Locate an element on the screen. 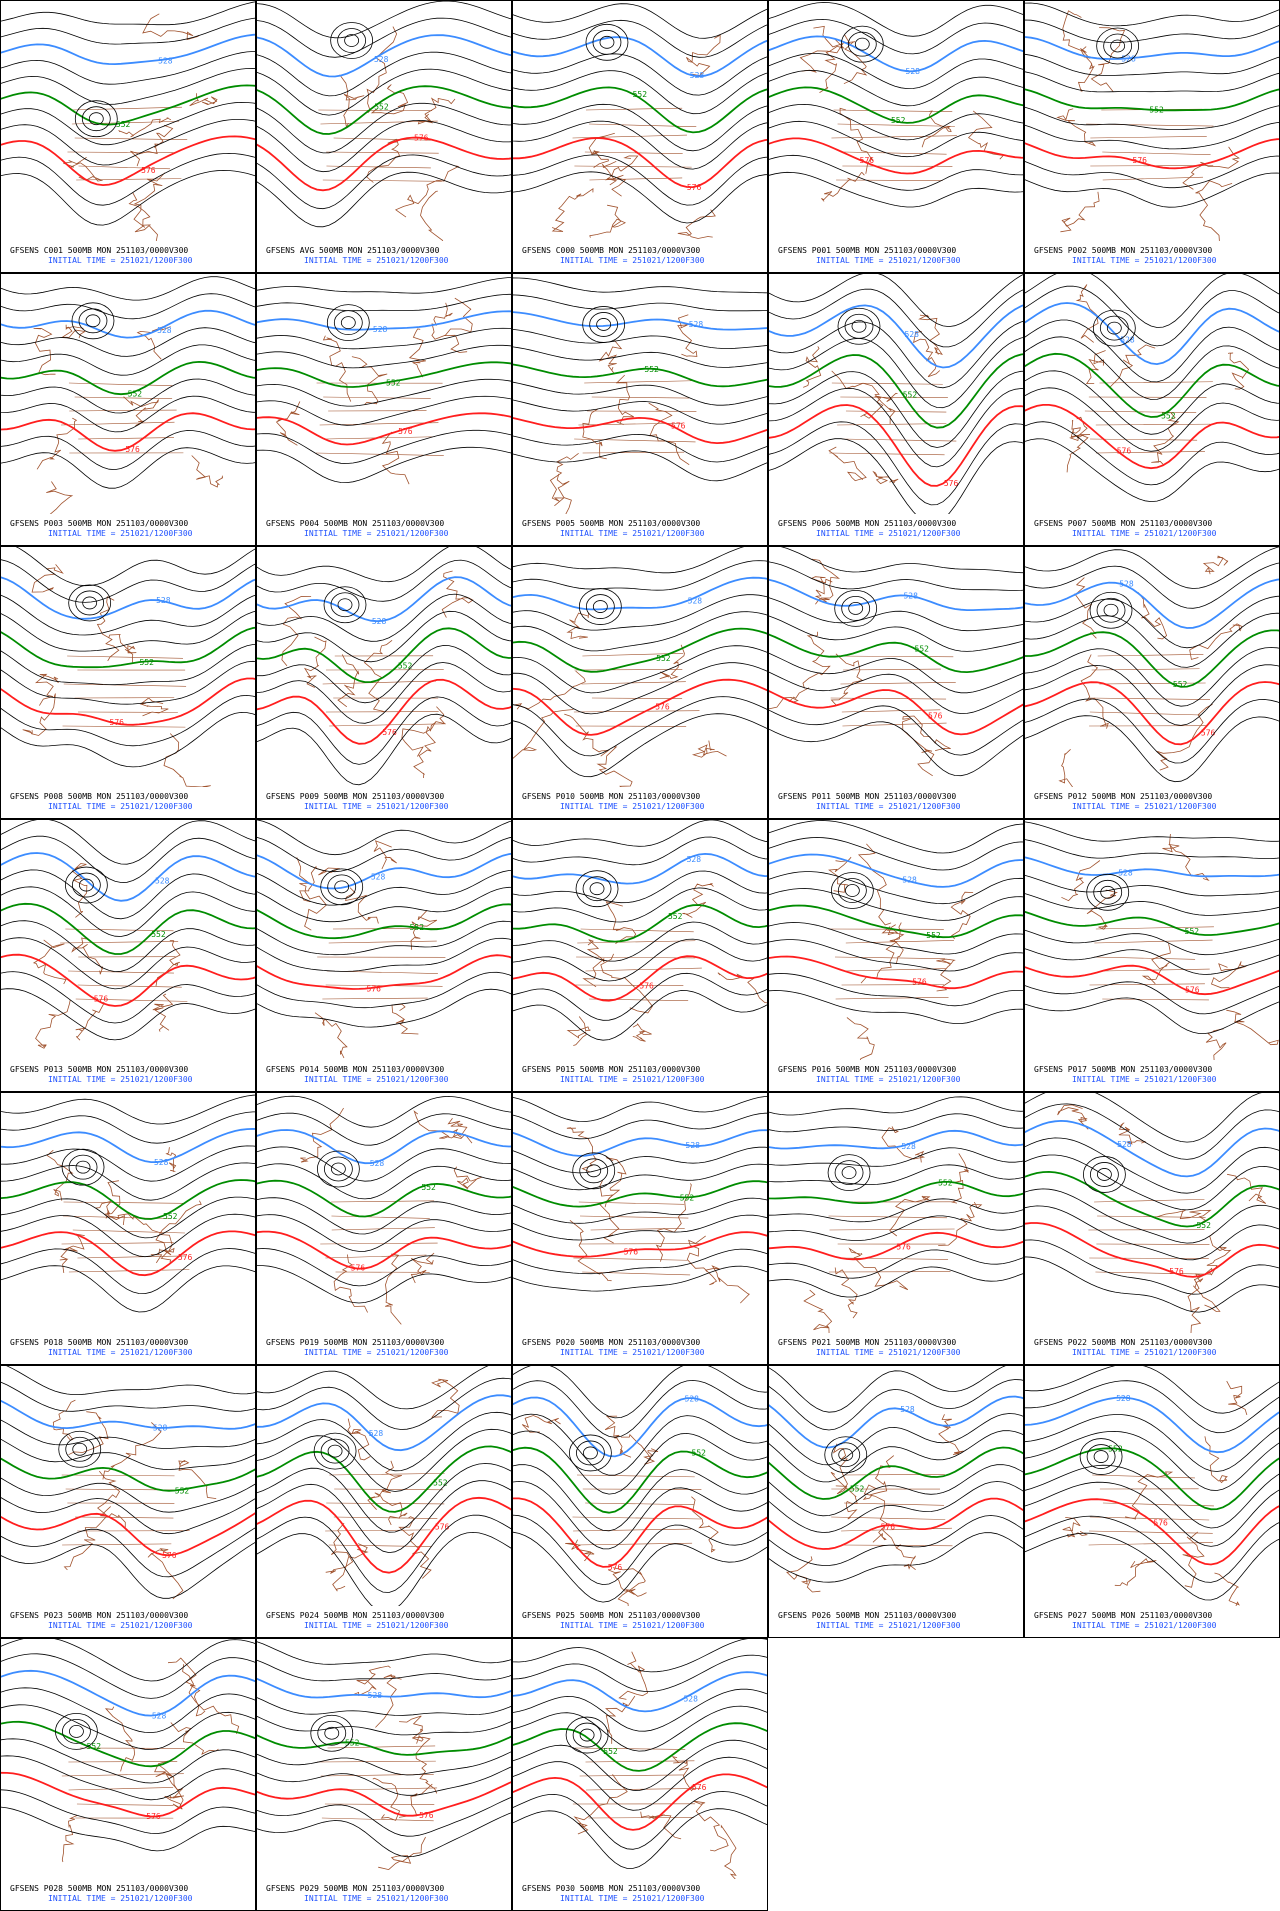 The width and height of the screenshot is (1280, 1911). caption-line1: GFSENS P002 500MB MON 251103/0000V300 is located at coordinates (1123, 250).